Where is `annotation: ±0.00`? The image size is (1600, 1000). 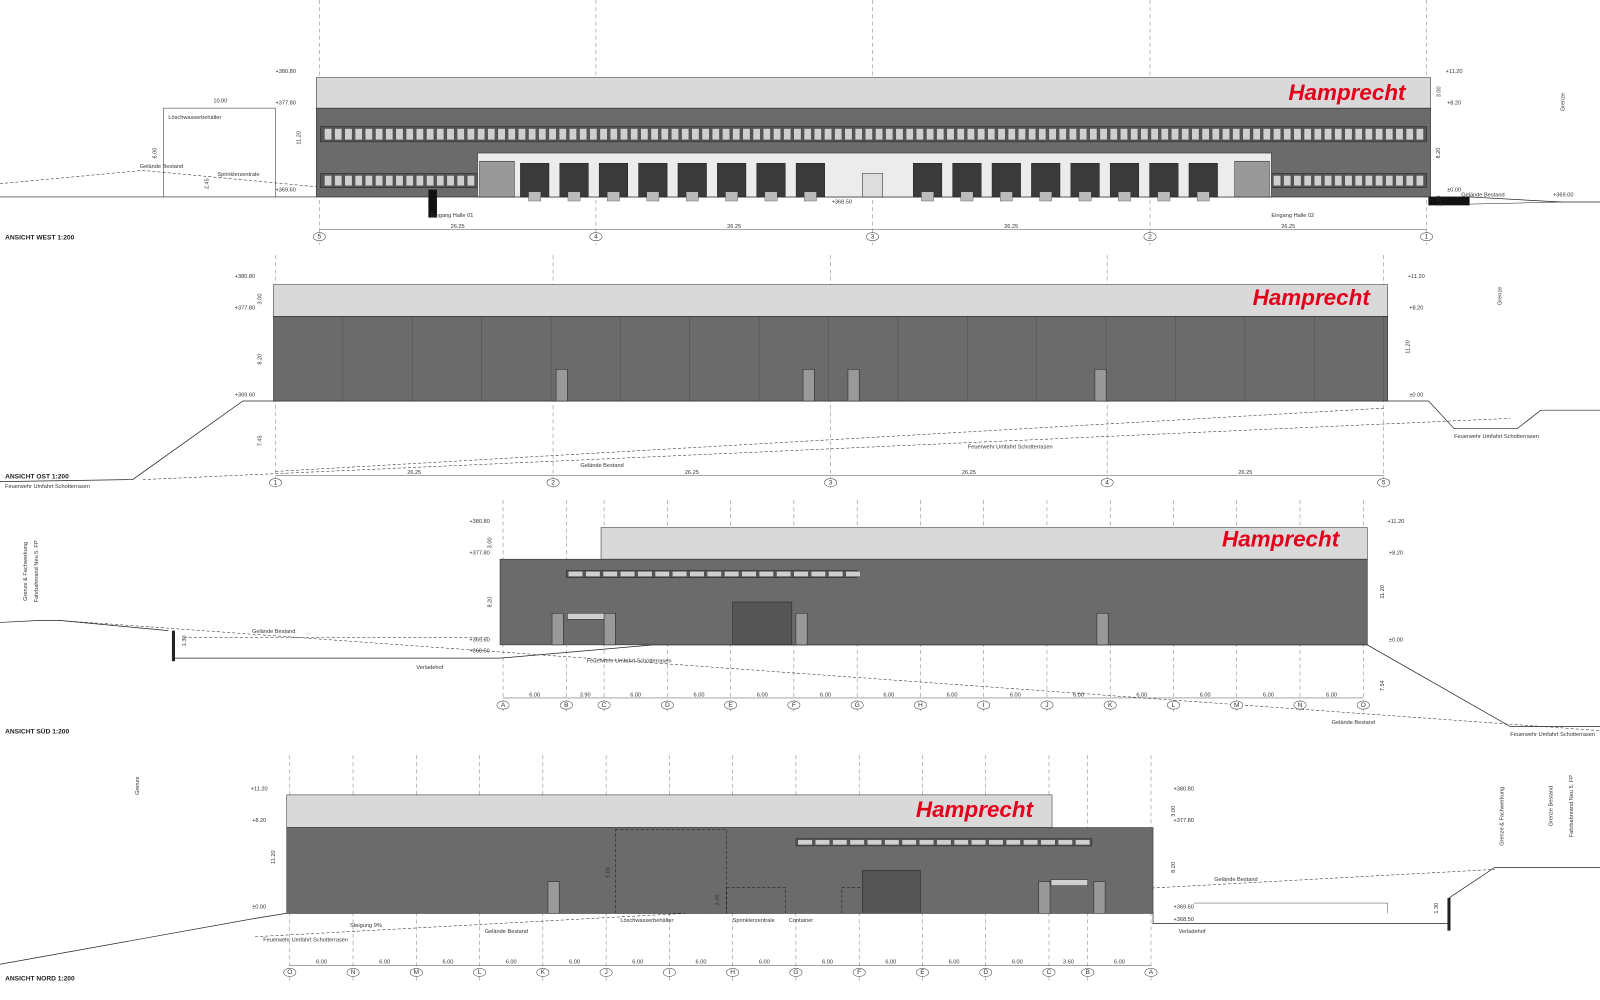
annotation: ±0.00 is located at coordinates (1454, 190).